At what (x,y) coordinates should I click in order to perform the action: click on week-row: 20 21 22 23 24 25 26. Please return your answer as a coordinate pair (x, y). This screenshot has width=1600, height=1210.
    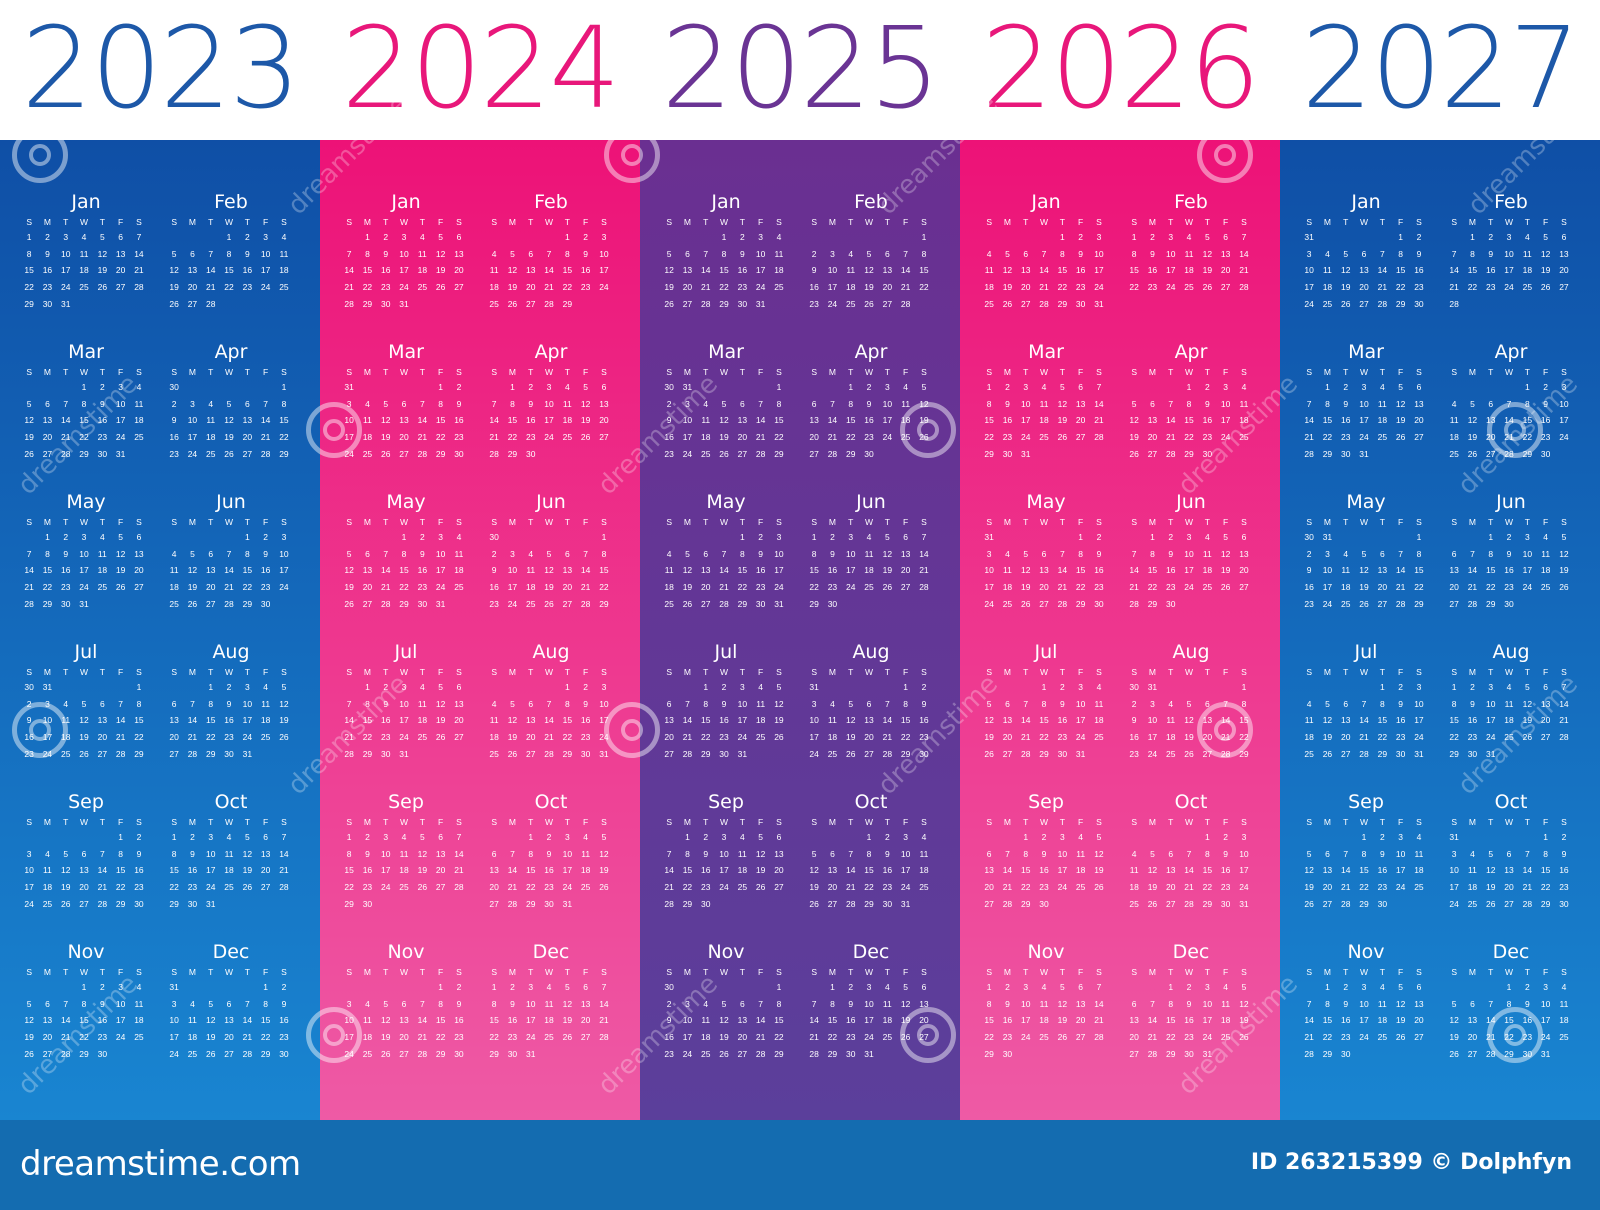
    Looking at the image, I should click on (1191, 1037).